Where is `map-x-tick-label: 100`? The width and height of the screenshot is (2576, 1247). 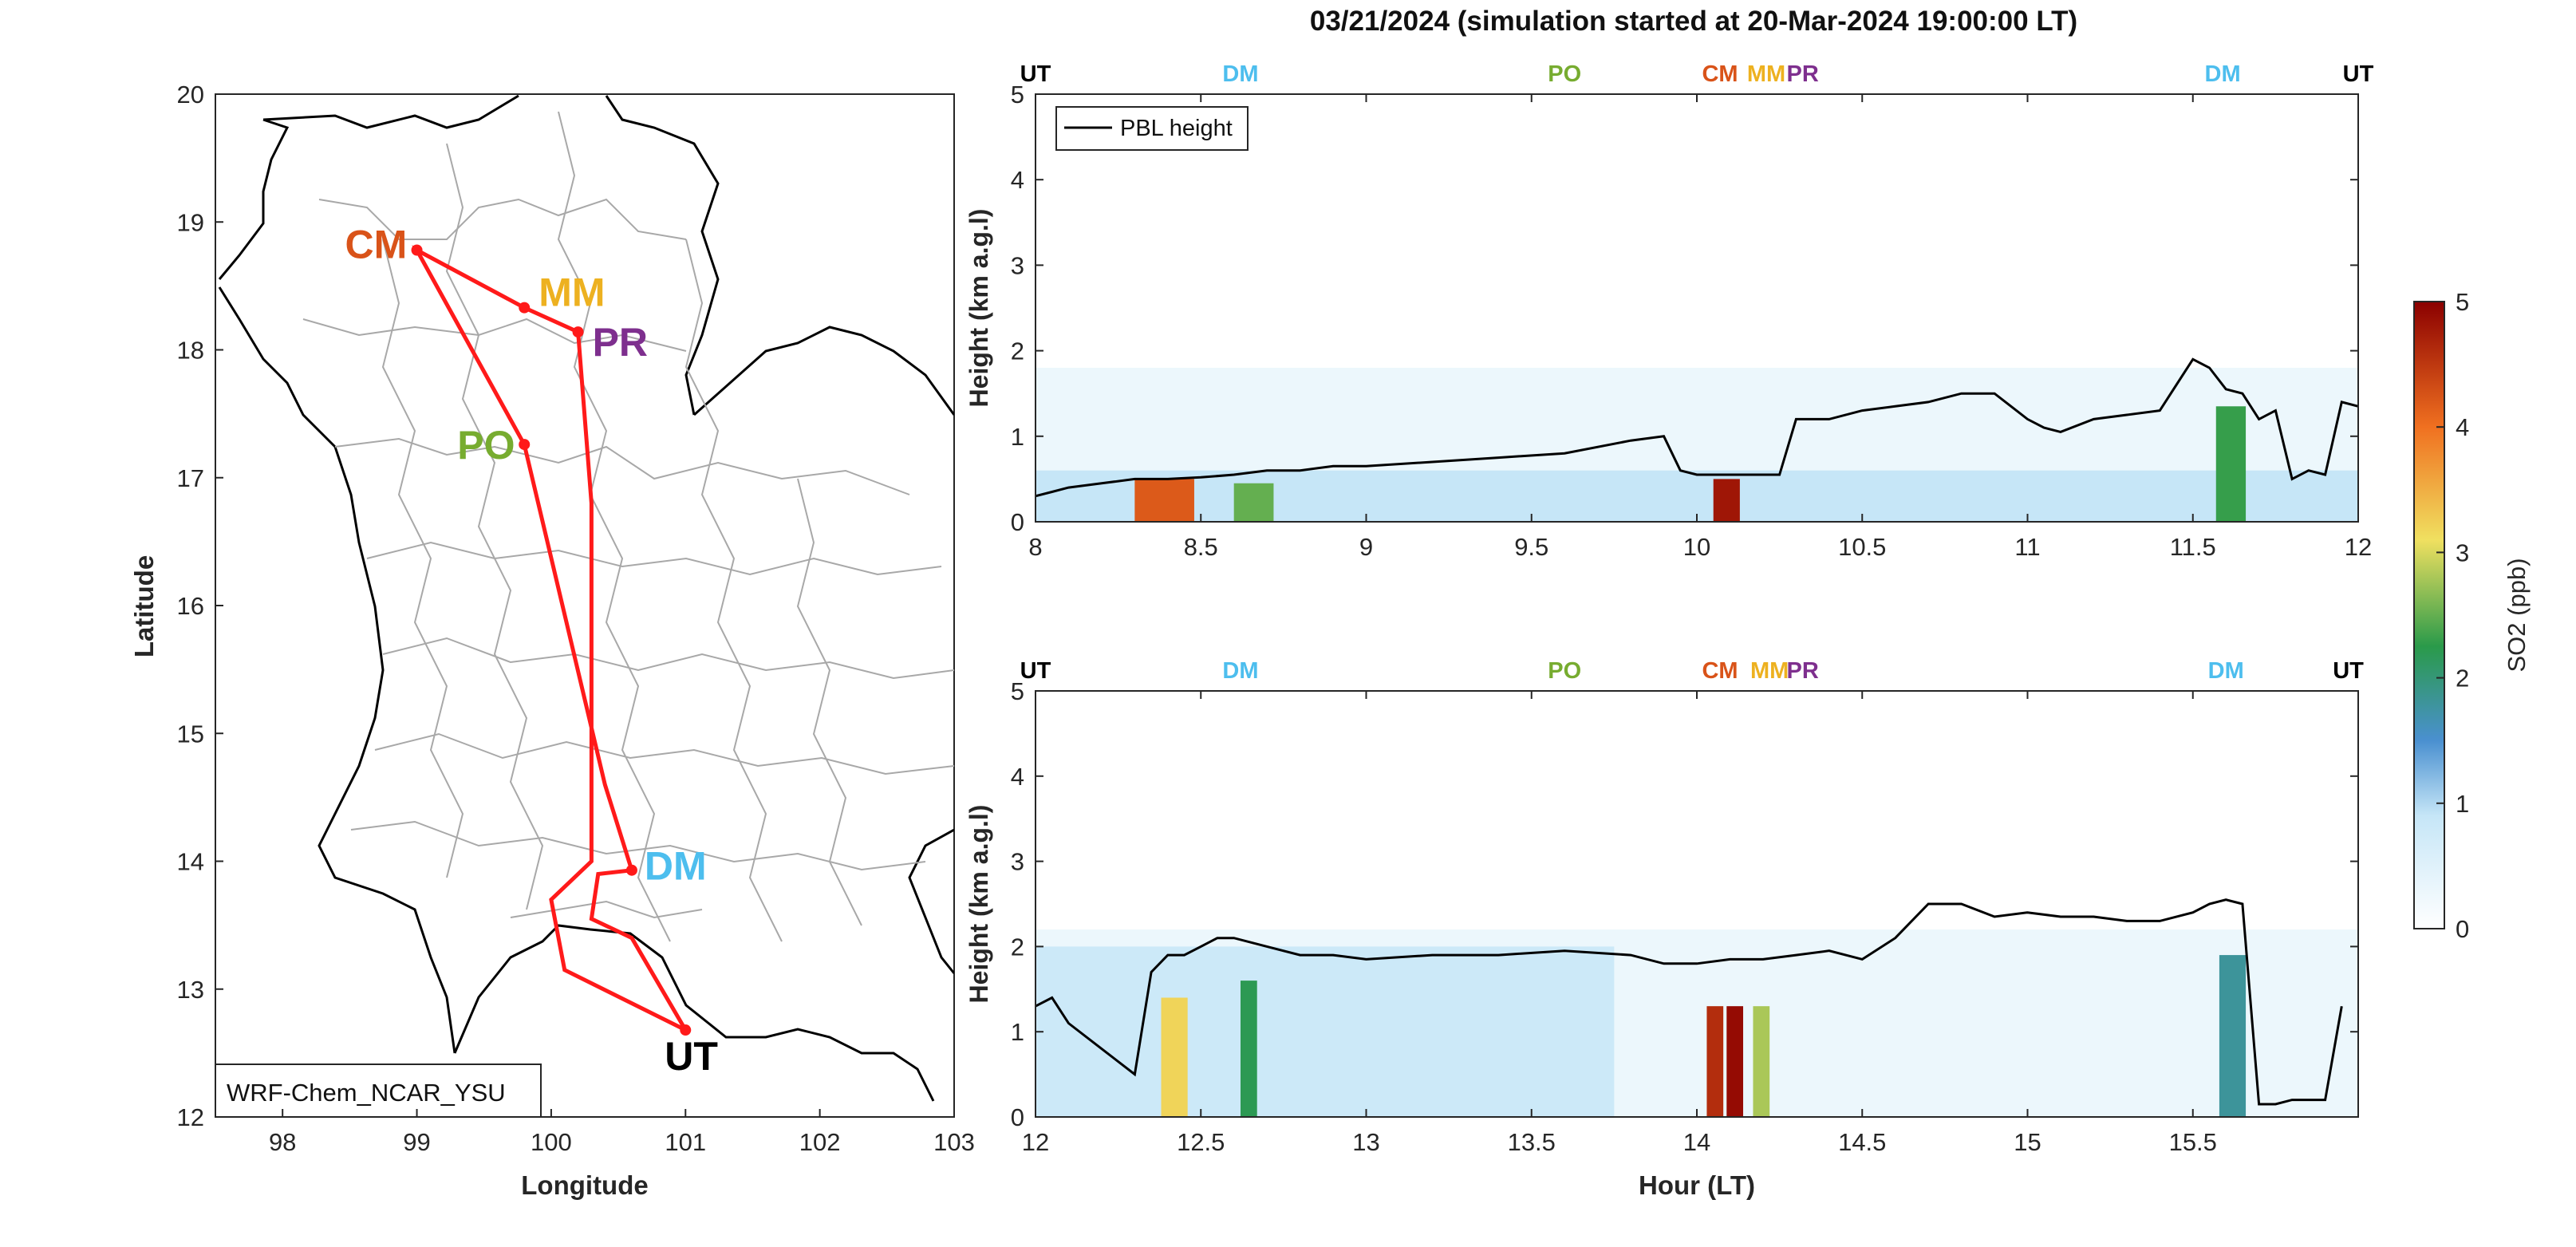 map-x-tick-label: 100 is located at coordinates (551, 1142).